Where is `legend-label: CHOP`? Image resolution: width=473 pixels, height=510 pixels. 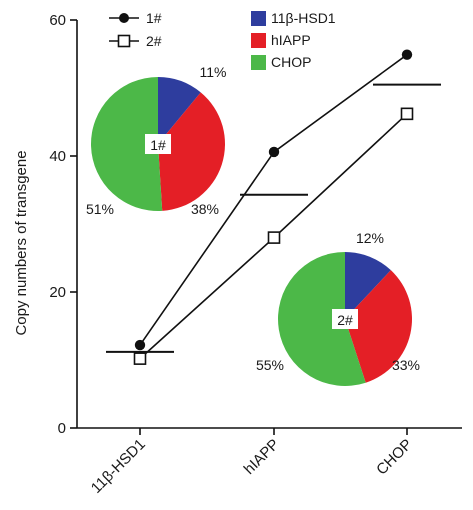 legend-label: CHOP is located at coordinates (291, 62).